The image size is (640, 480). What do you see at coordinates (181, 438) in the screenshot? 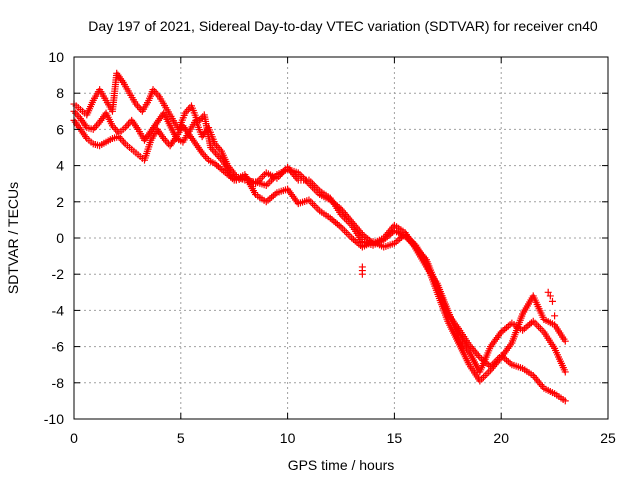
I see `x-tick-label: 5` at bounding box center [181, 438].